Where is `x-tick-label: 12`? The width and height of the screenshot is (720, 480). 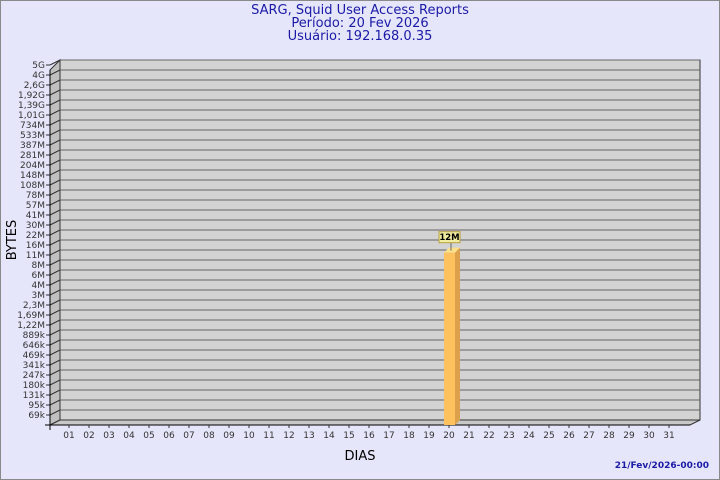
x-tick-label: 12 is located at coordinates (288, 436).